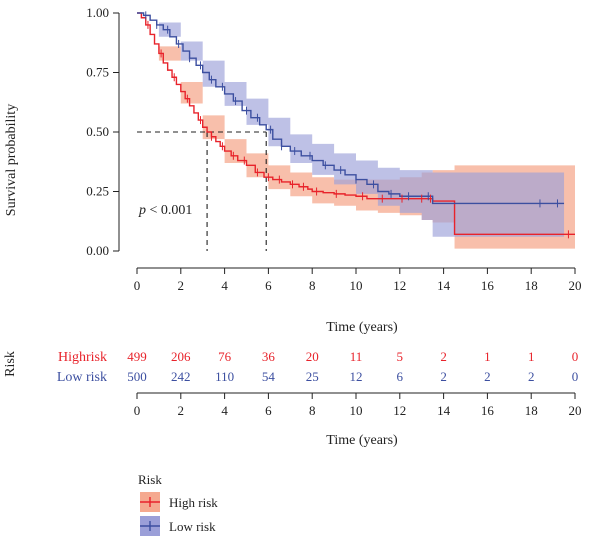 This screenshot has height=539, width=600. Describe the element at coordinates (356, 376) in the screenshot. I see `risk-count-low: 12` at that location.